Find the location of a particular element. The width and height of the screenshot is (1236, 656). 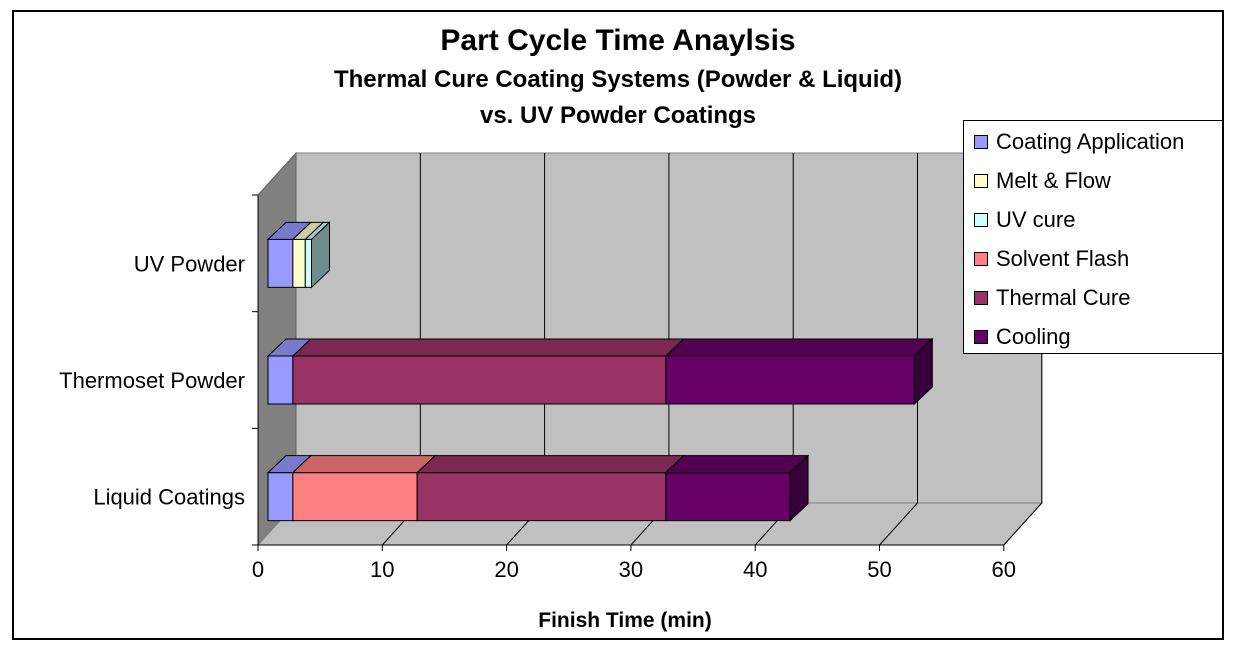

legend-label: Thermal Cure is located at coordinates (1063, 297).